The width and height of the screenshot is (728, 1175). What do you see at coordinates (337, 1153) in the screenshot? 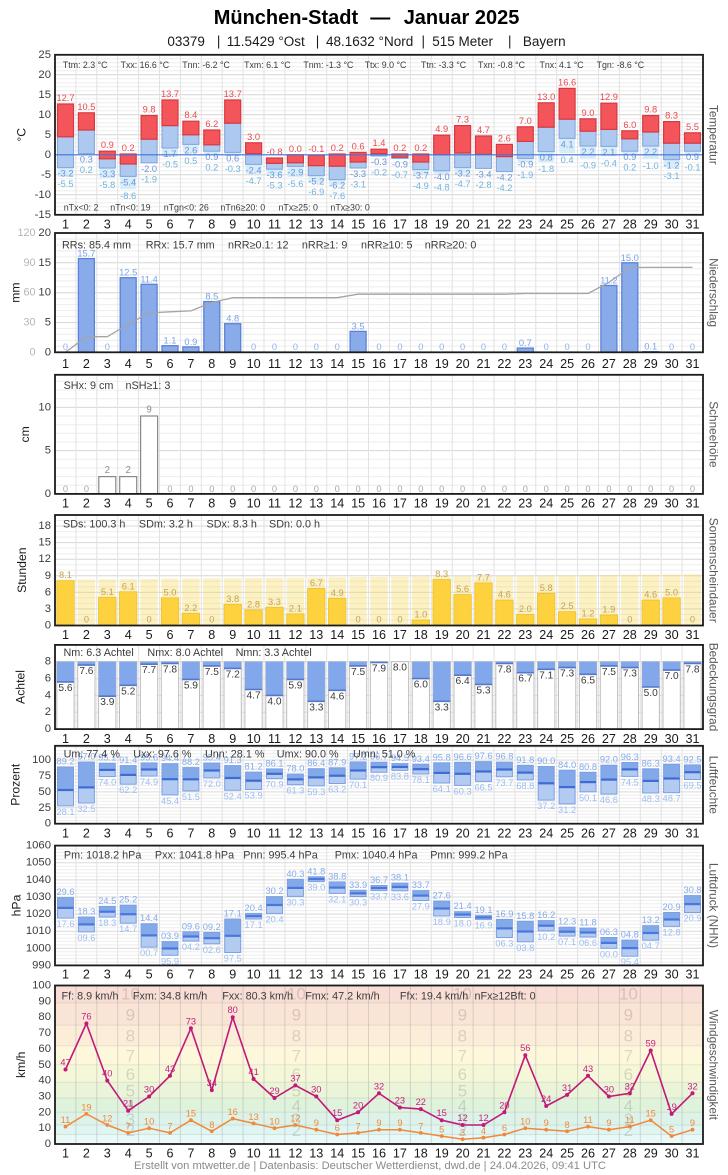
I see `svg-text: 14` at bounding box center [337, 1153].